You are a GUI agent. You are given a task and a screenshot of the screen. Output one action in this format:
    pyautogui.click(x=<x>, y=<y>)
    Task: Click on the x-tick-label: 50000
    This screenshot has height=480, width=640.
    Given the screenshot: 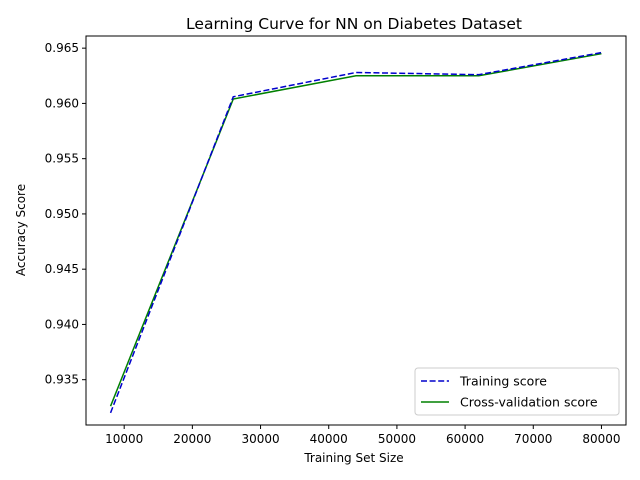 What is the action you would take?
    pyautogui.click(x=397, y=439)
    